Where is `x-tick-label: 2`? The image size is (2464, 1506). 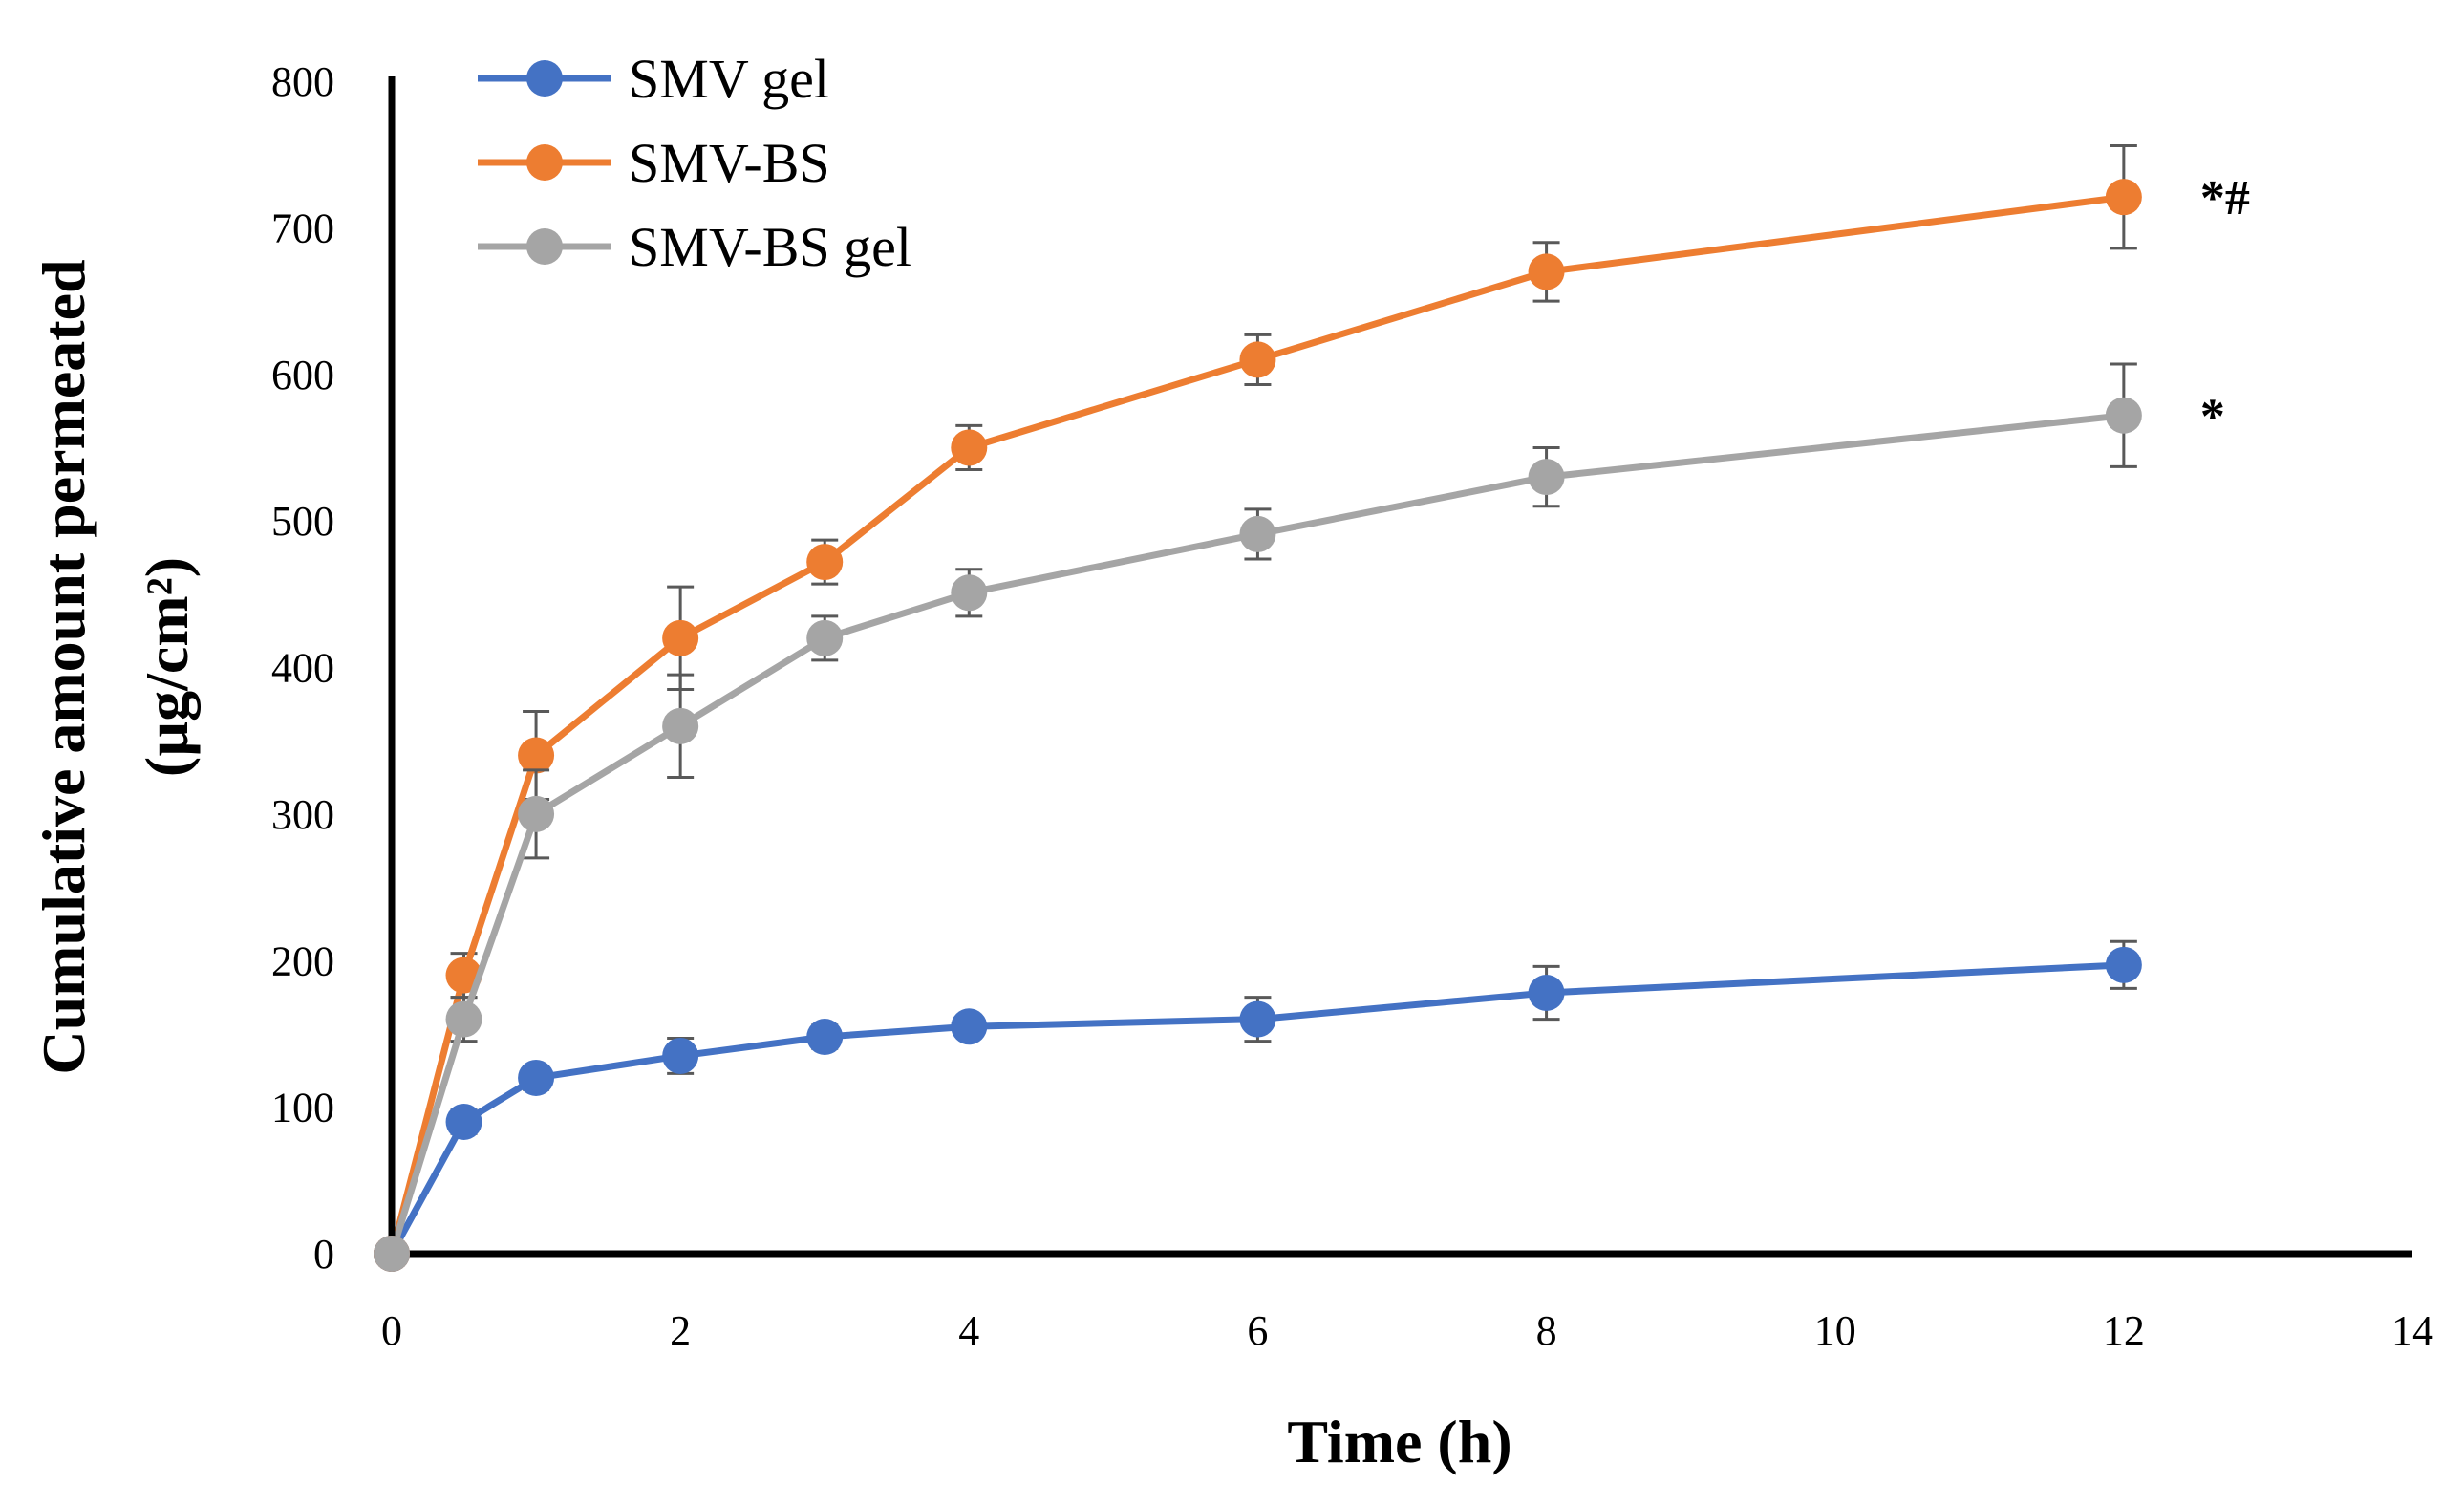
x-tick-label: 2 is located at coordinates (680, 1330).